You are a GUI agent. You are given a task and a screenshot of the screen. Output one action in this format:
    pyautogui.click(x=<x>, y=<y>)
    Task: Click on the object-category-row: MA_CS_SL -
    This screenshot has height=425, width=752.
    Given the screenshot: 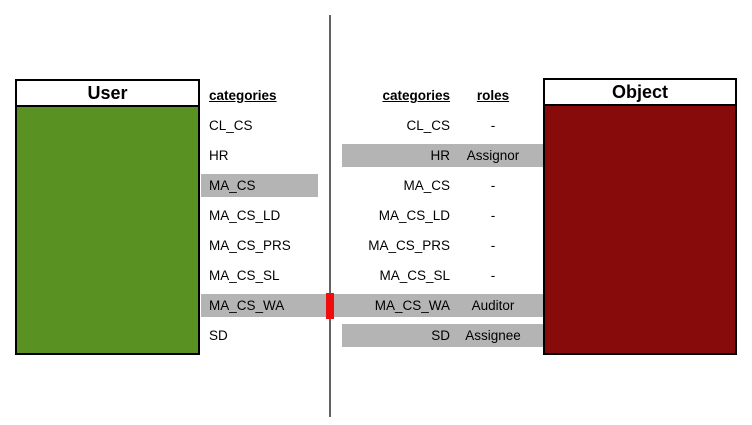 What is the action you would take?
    pyautogui.click(x=438, y=276)
    